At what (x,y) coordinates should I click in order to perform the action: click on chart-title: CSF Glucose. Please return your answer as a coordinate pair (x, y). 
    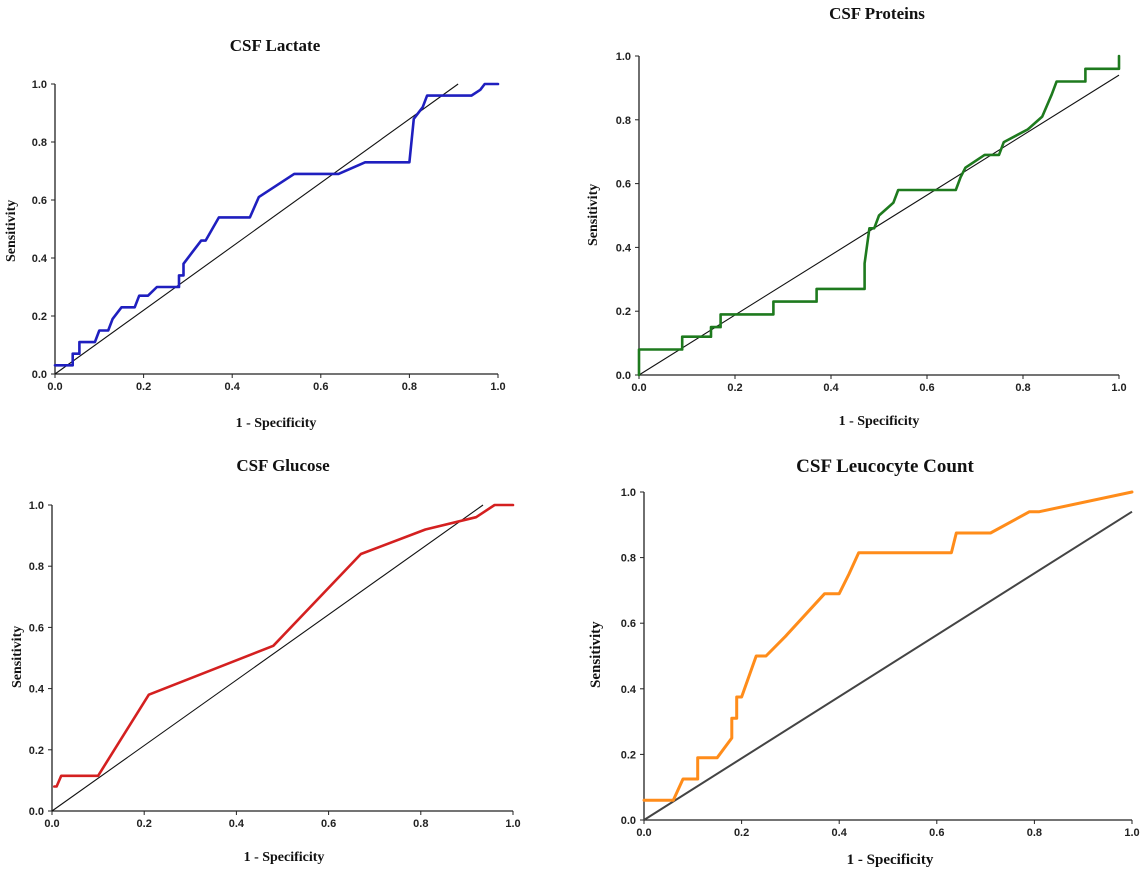
    Looking at the image, I should click on (283, 465).